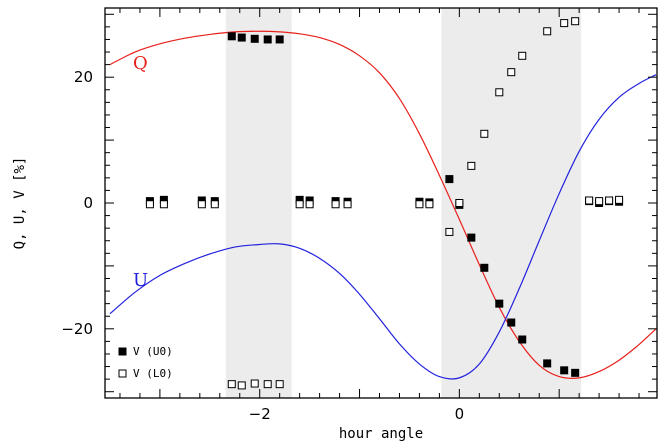  What do you see at coordinates (153, 351) in the screenshot?
I see `legend-label-u0: V (U0)` at bounding box center [153, 351].